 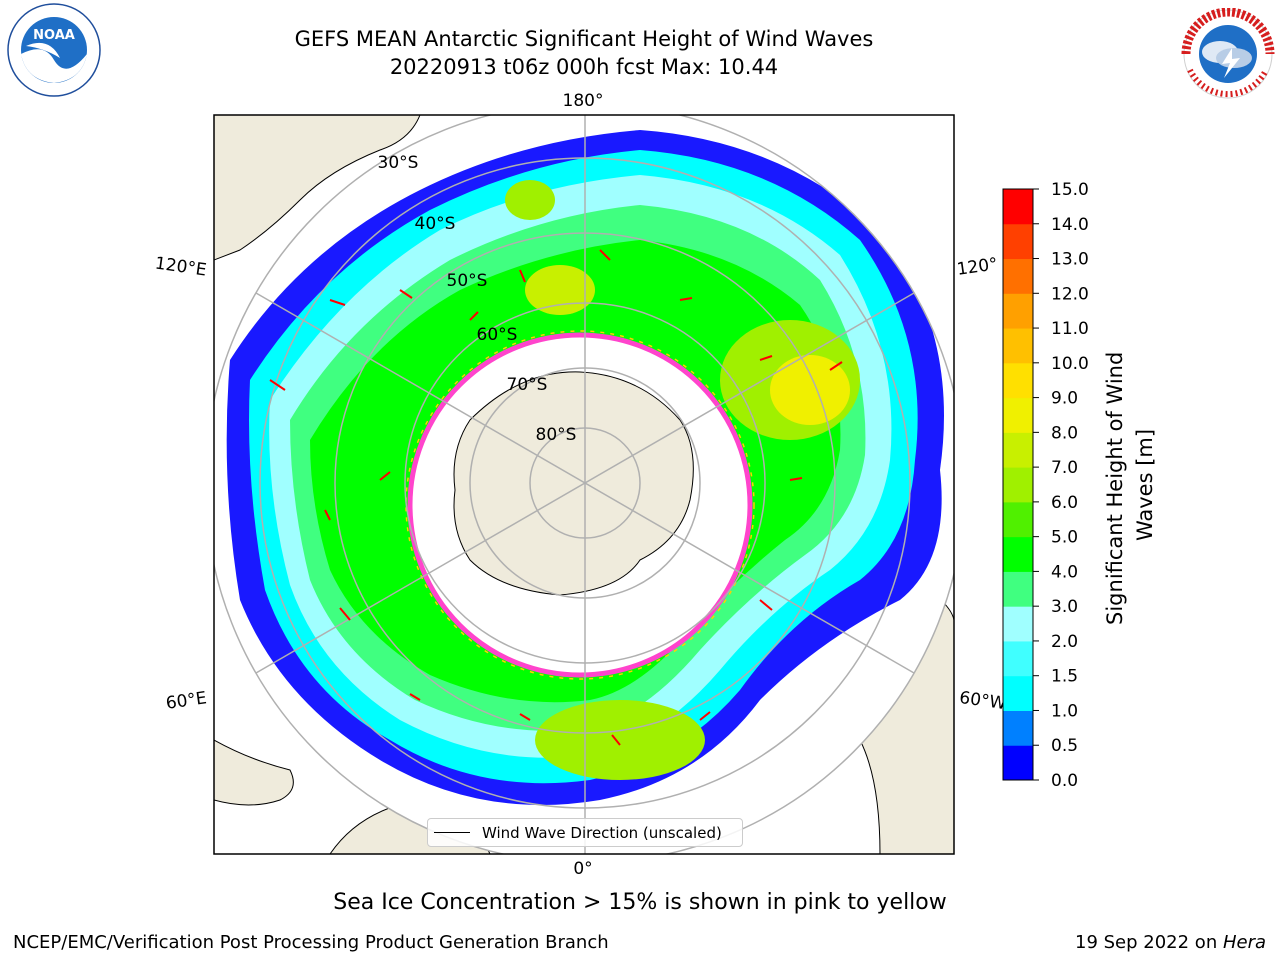 I want to click on lon-label-120e: 120°E, so click(x=181, y=267).